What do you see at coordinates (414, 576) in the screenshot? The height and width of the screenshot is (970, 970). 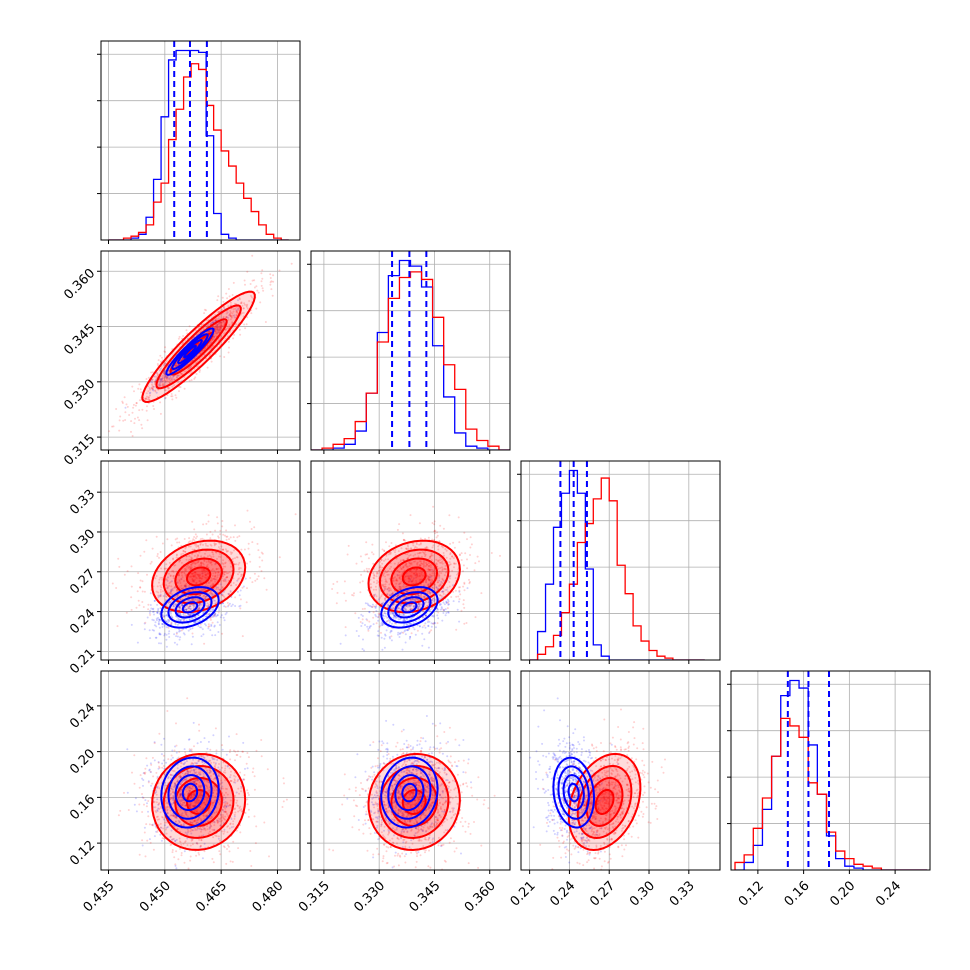 I see `contour-red` at bounding box center [414, 576].